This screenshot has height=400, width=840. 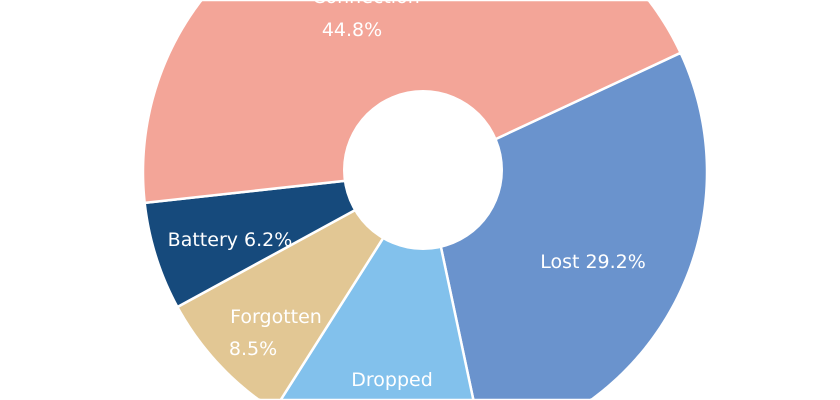 What do you see at coordinates (253, 349) in the screenshot?
I see `slice-value-forgotten: 8.5%` at bounding box center [253, 349].